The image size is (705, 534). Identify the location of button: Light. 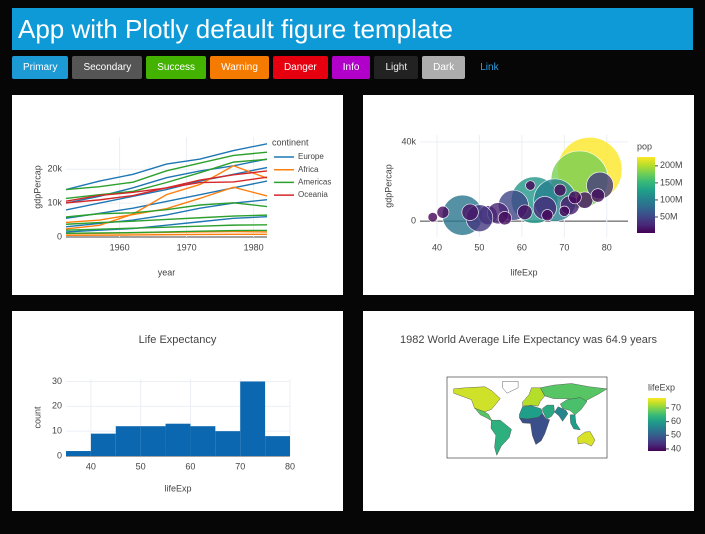
(396, 67).